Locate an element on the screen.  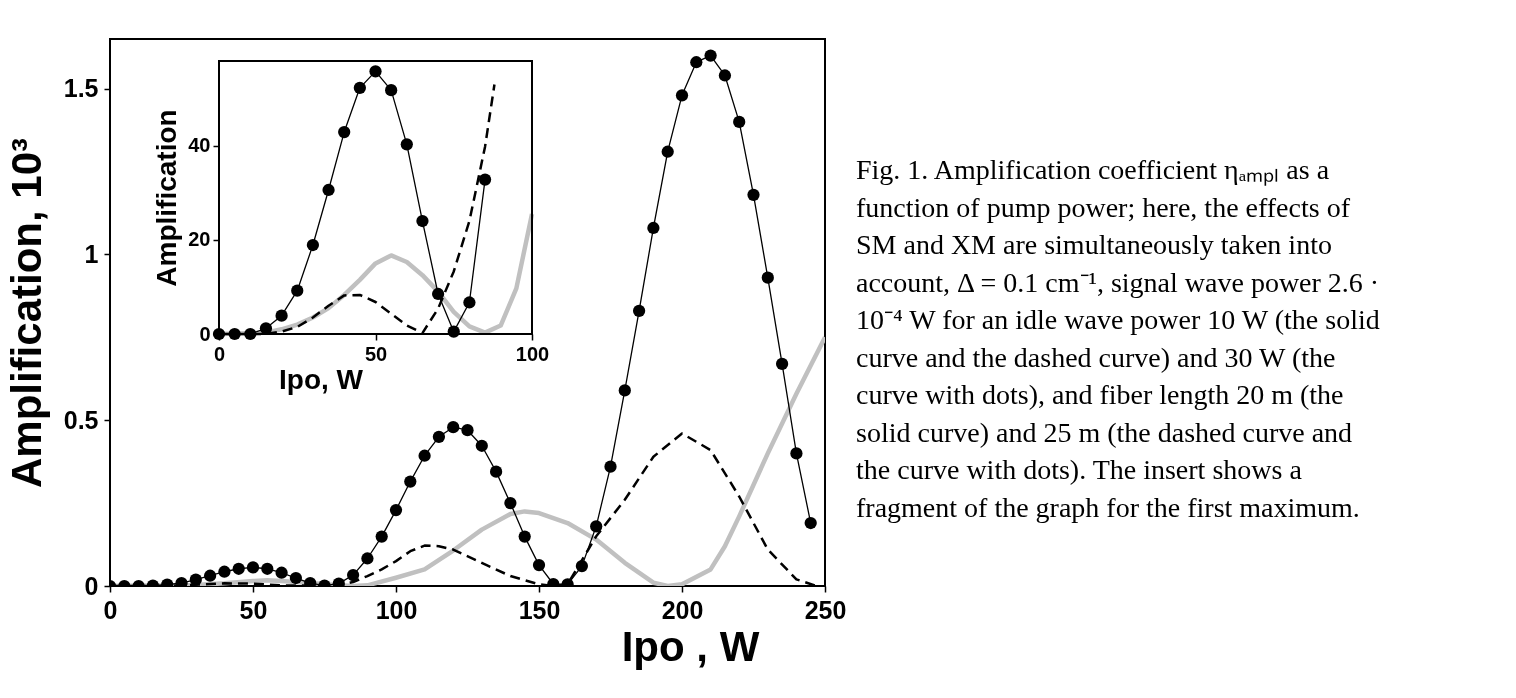
x-axis-title: Ipo, W is located at coordinates (321, 379).